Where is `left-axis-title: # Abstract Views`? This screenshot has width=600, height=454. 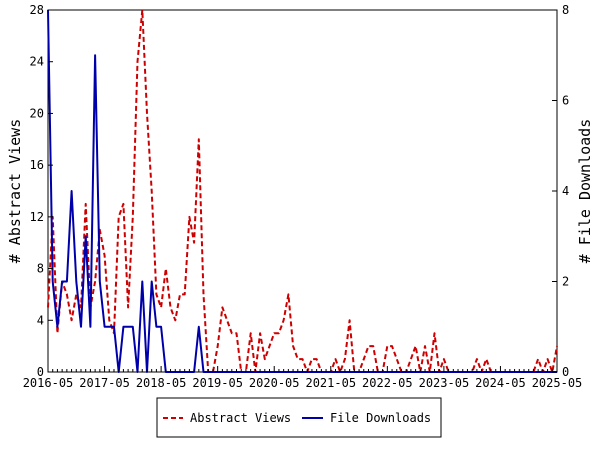
left-axis-title: # Abstract Views is located at coordinates (15, 191).